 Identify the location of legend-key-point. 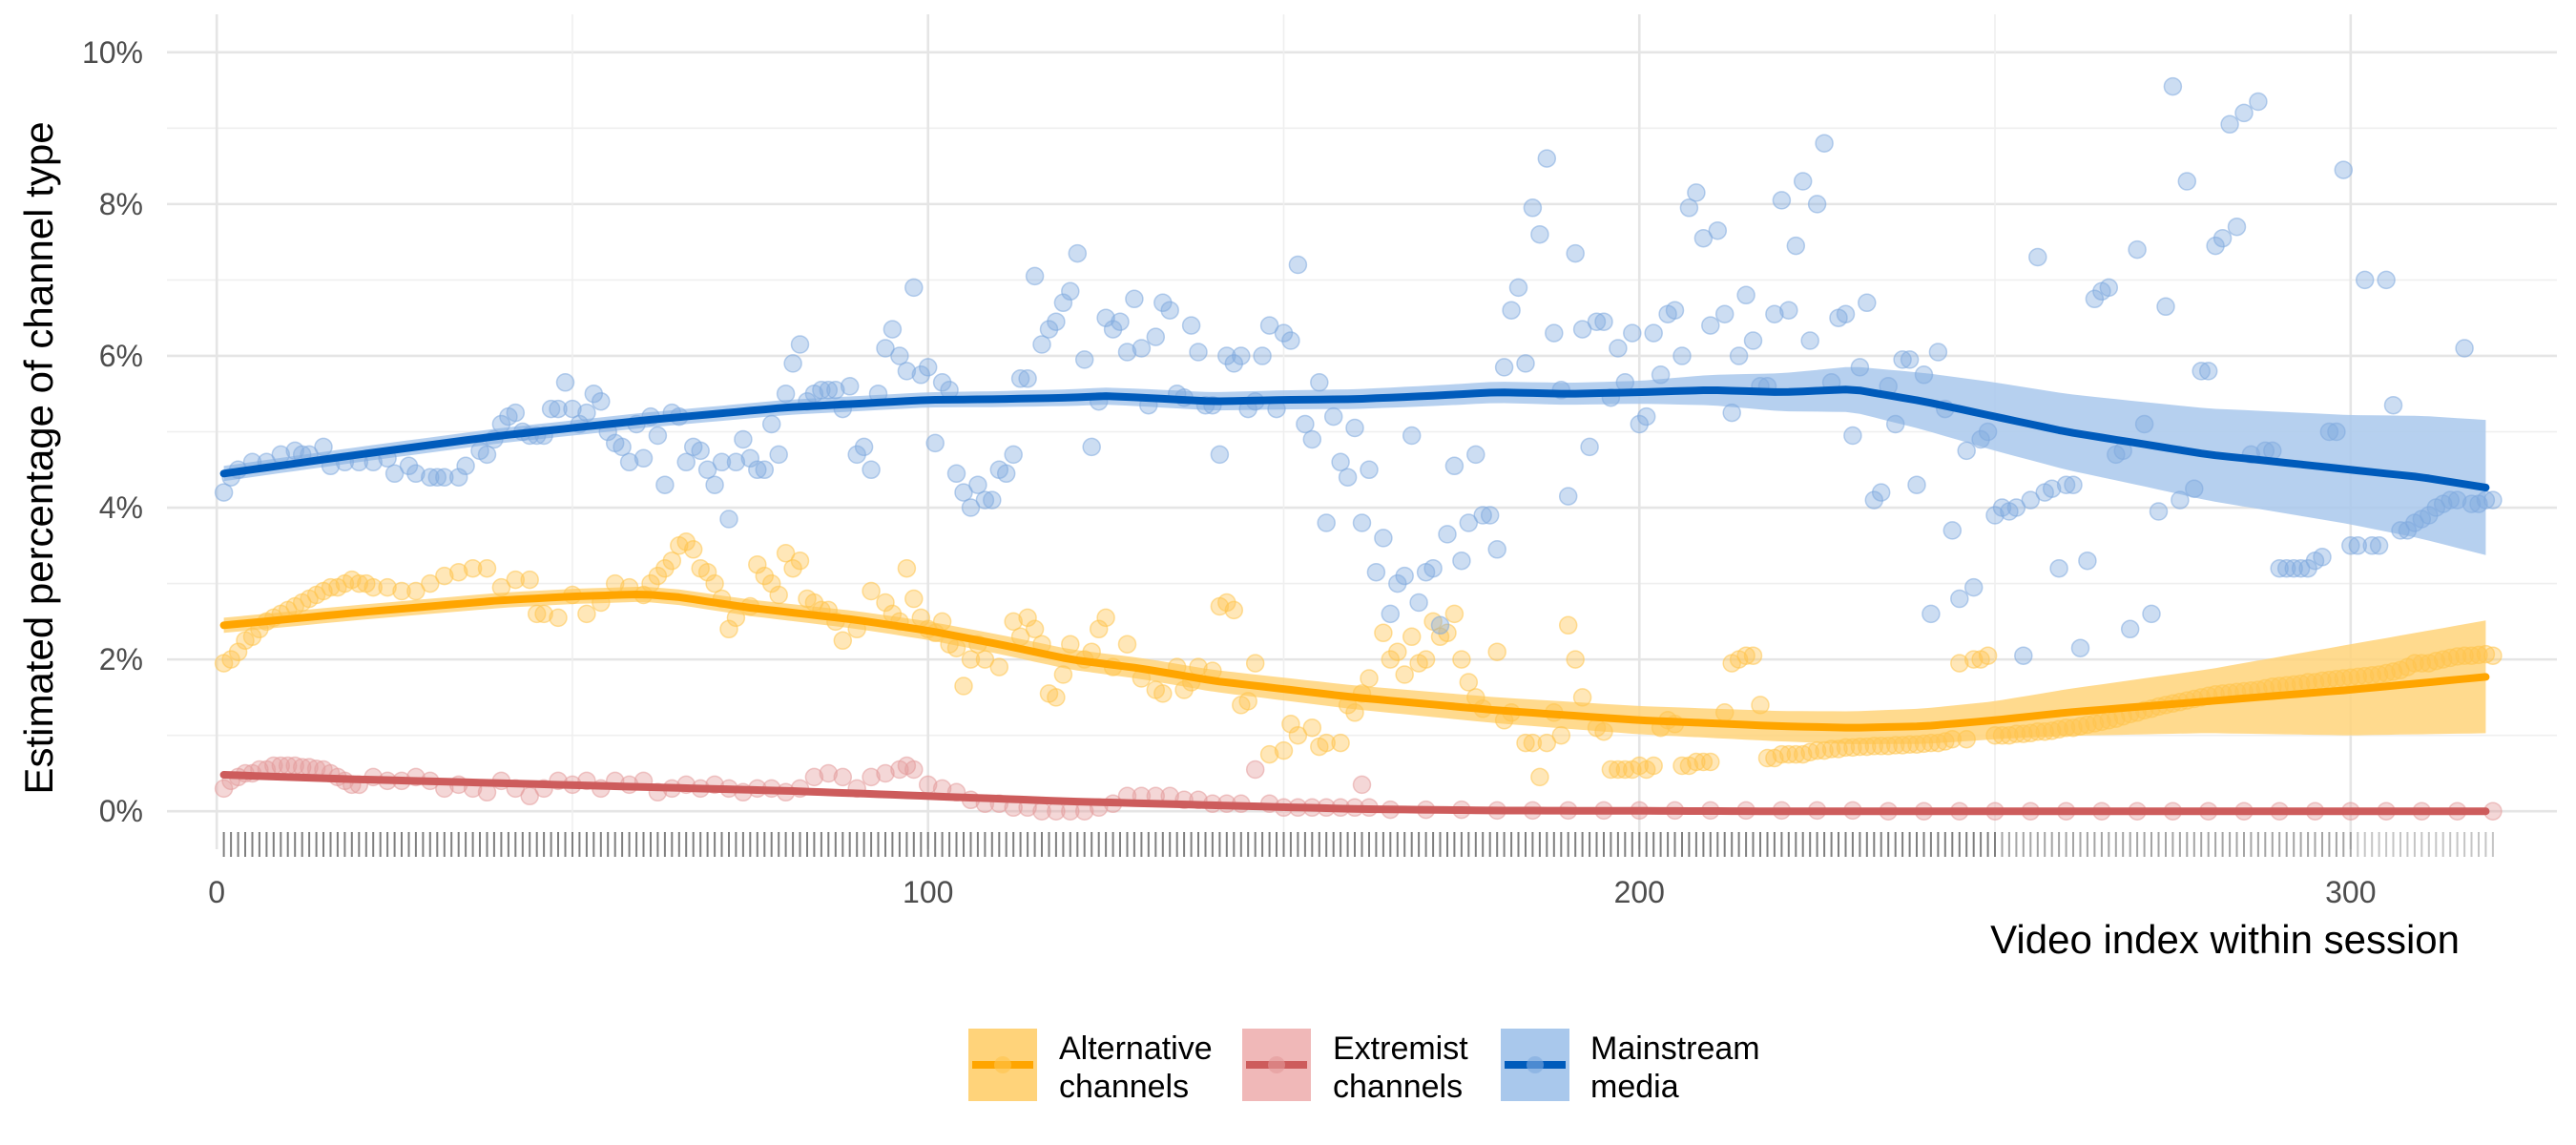
(1002, 1064).